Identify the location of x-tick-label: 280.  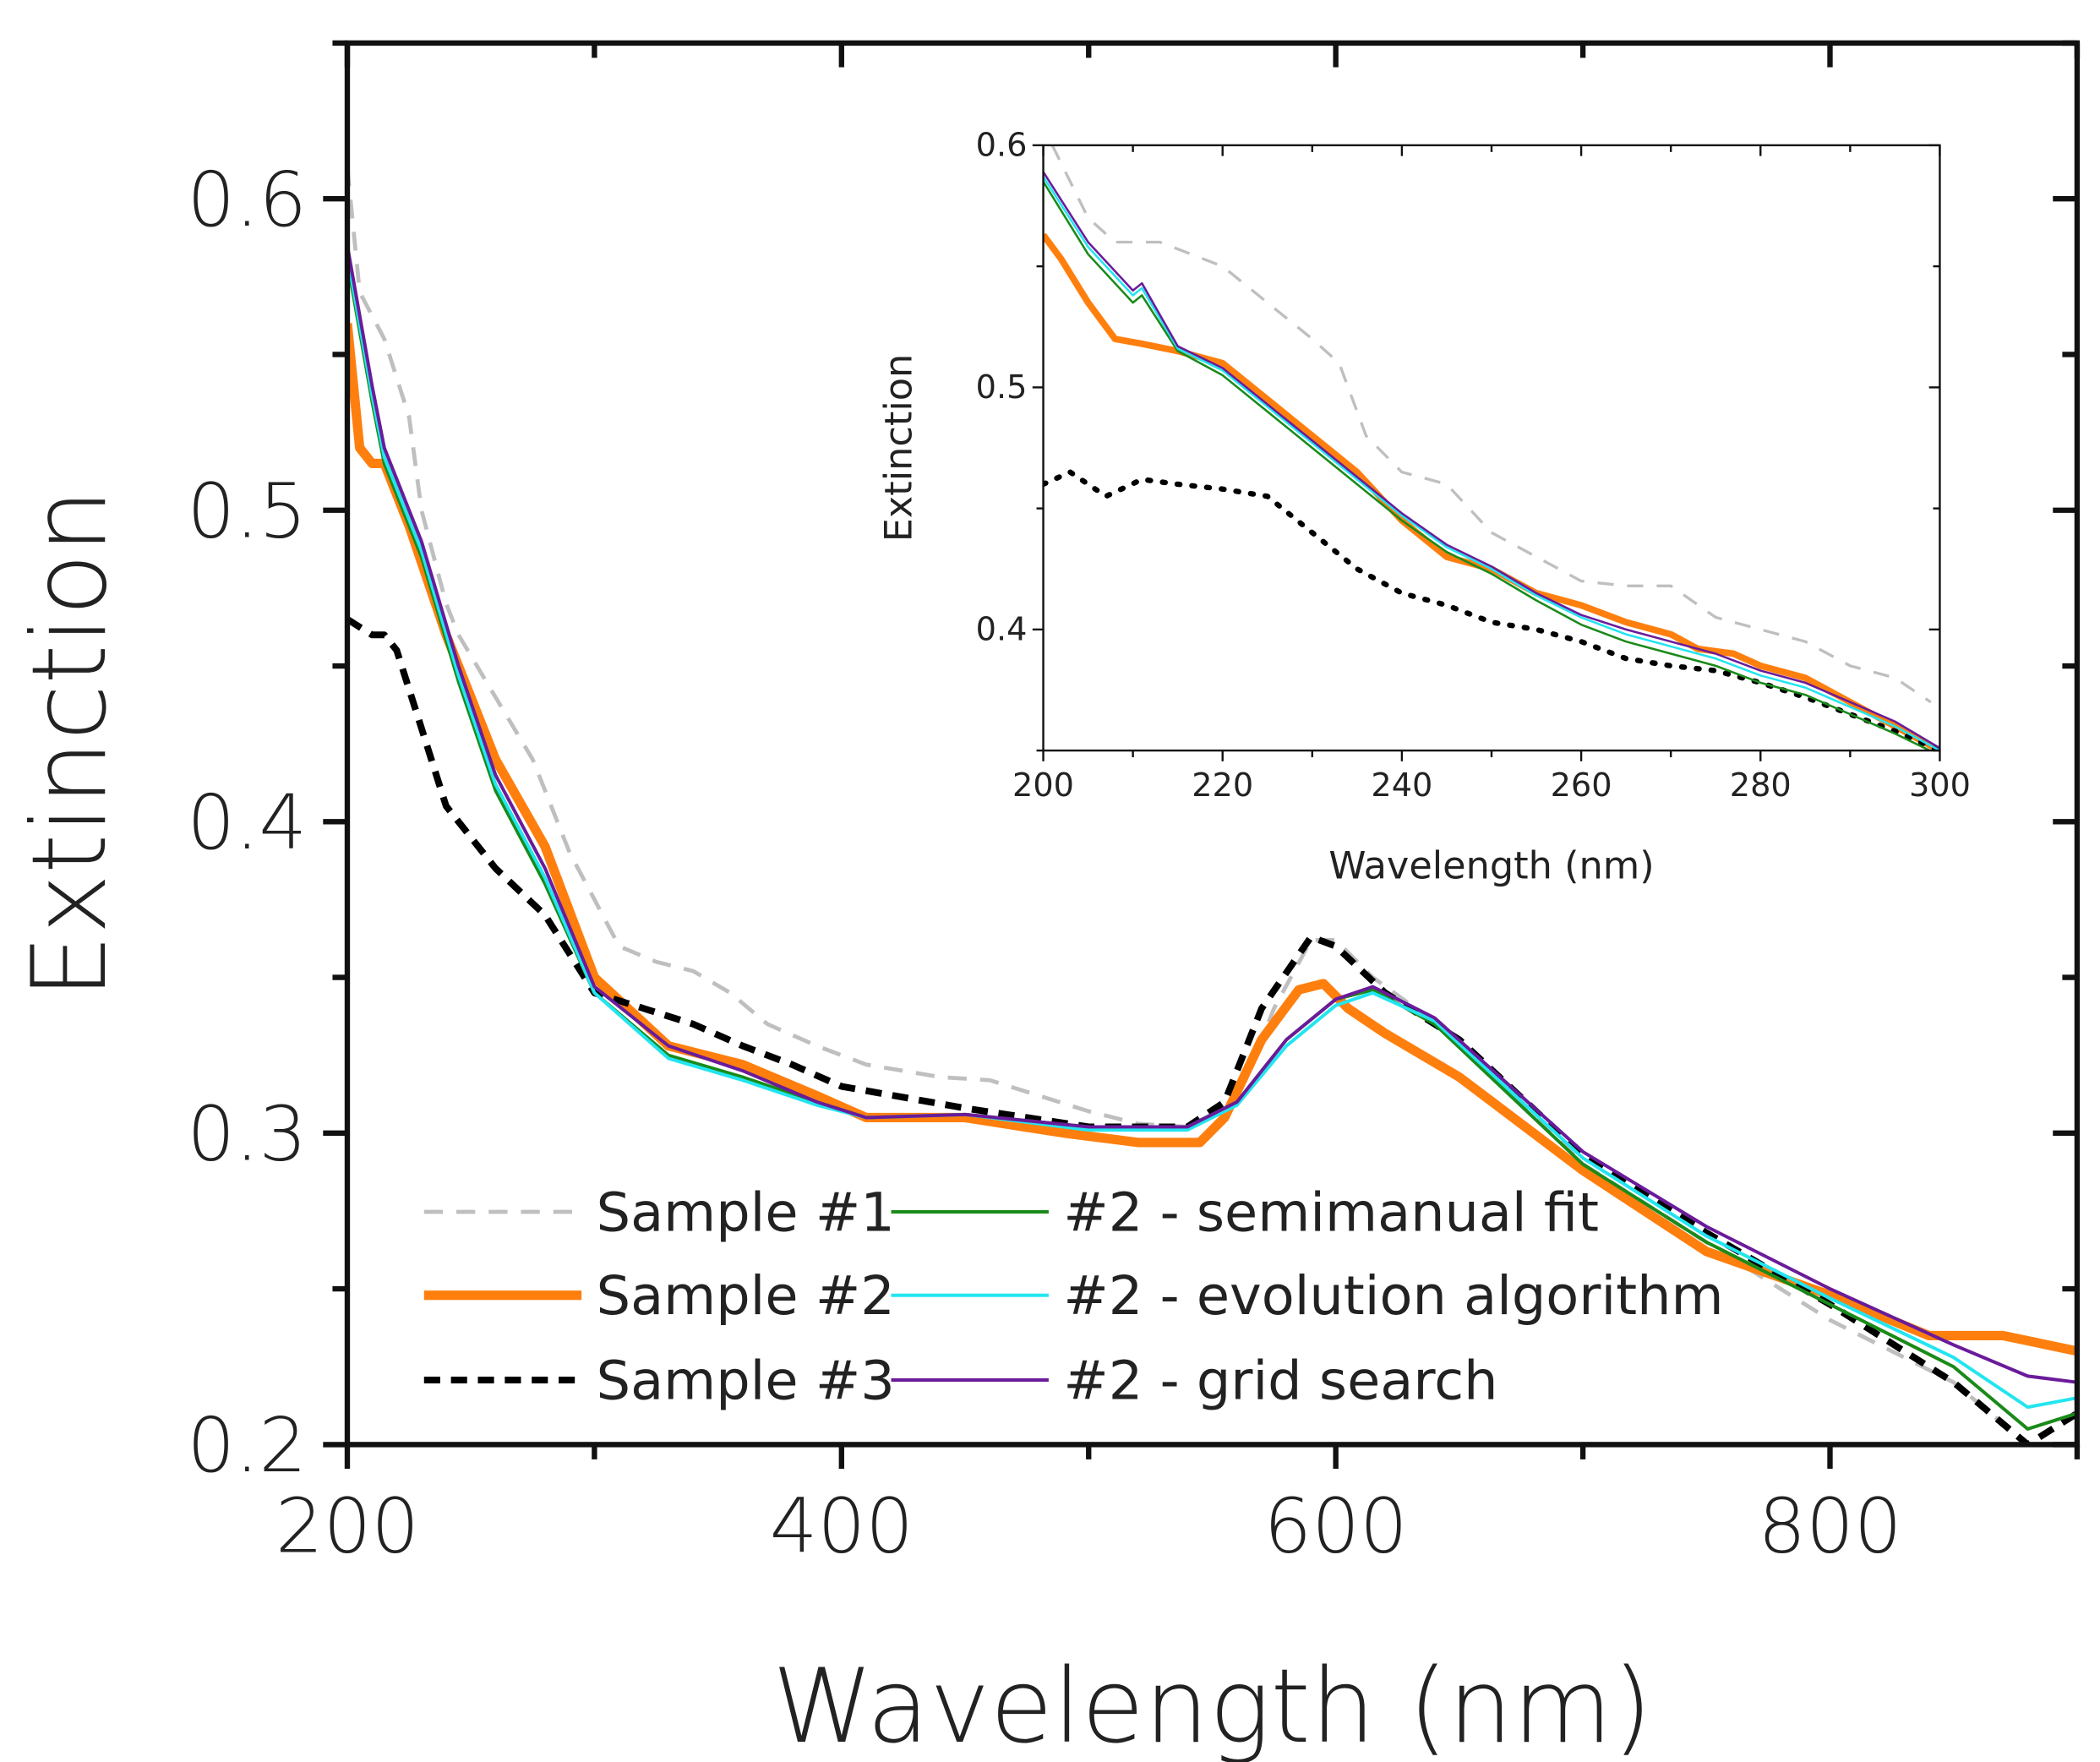
(1761, 786).